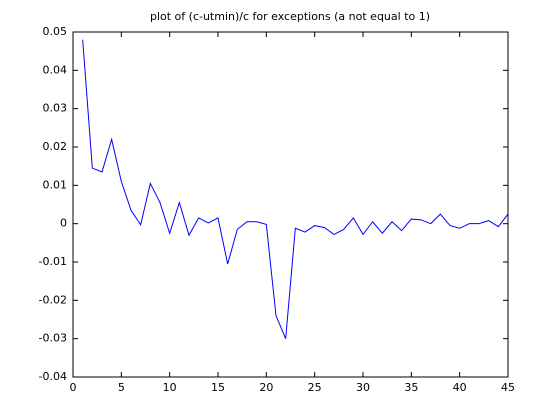 The image size is (560, 420). What do you see at coordinates (55, 184) in the screenshot?
I see `y-tick-label: 0.01` at bounding box center [55, 184].